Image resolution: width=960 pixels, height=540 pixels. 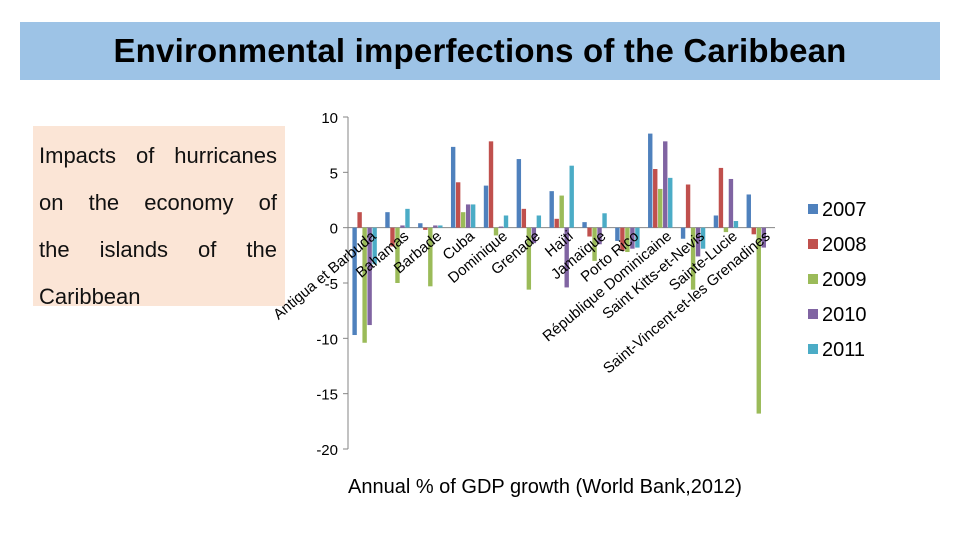 What do you see at coordinates (813, 314) in the screenshot?
I see `legend-swatch-2010` at bounding box center [813, 314].